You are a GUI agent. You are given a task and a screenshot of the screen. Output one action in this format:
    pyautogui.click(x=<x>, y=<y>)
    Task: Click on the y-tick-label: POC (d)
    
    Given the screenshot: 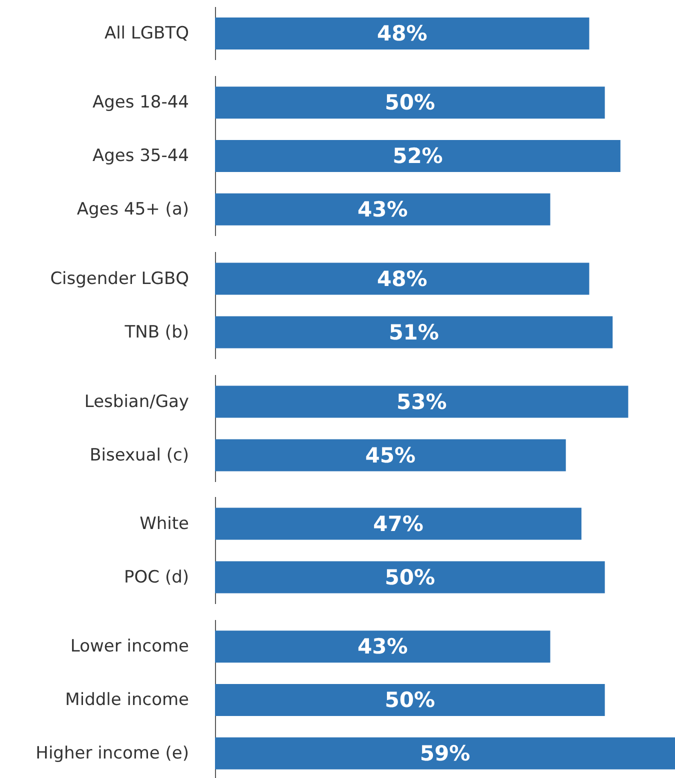 What is the action you would take?
    pyautogui.click(x=156, y=578)
    